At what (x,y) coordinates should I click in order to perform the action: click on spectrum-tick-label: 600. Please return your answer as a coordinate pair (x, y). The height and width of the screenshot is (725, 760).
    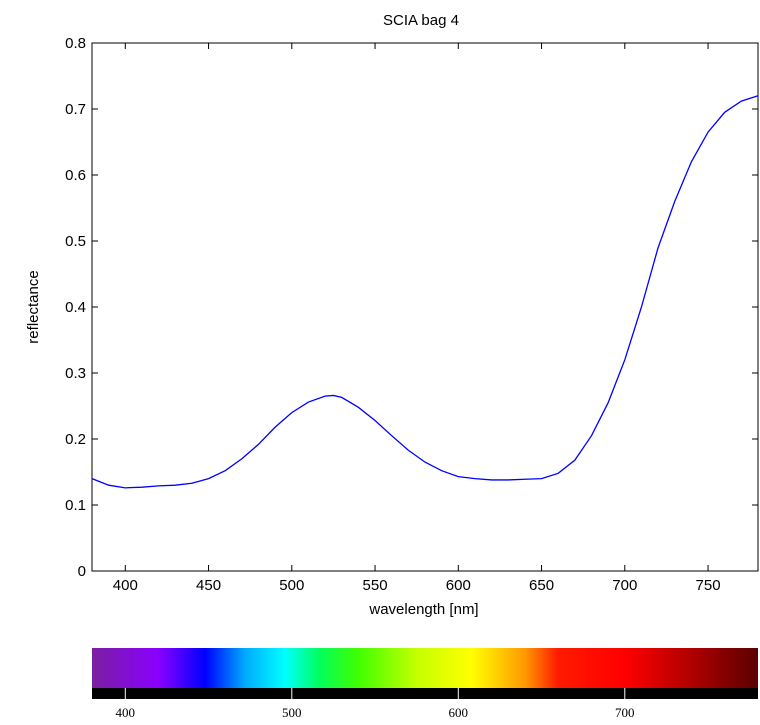
    Looking at the image, I should click on (459, 712).